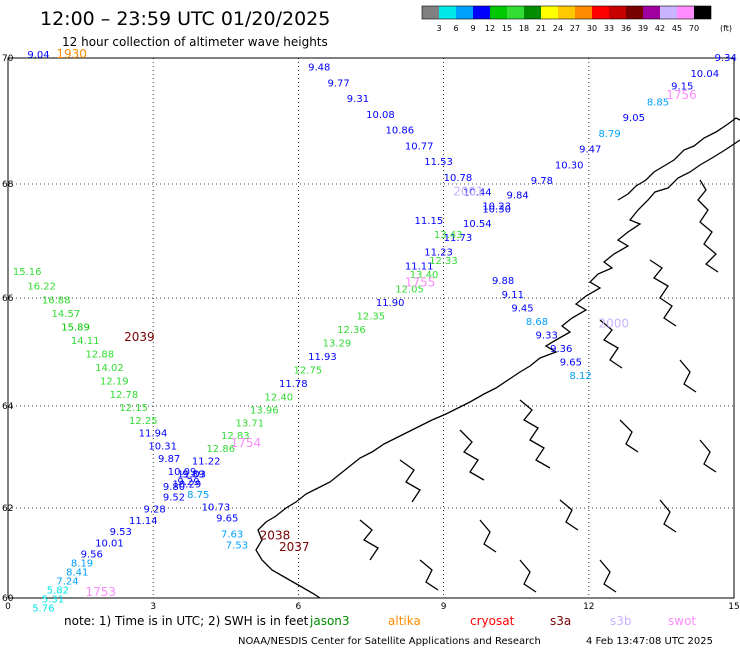  Describe the element at coordinates (660, 28) in the screenshot. I see `legend-label: 42` at that location.